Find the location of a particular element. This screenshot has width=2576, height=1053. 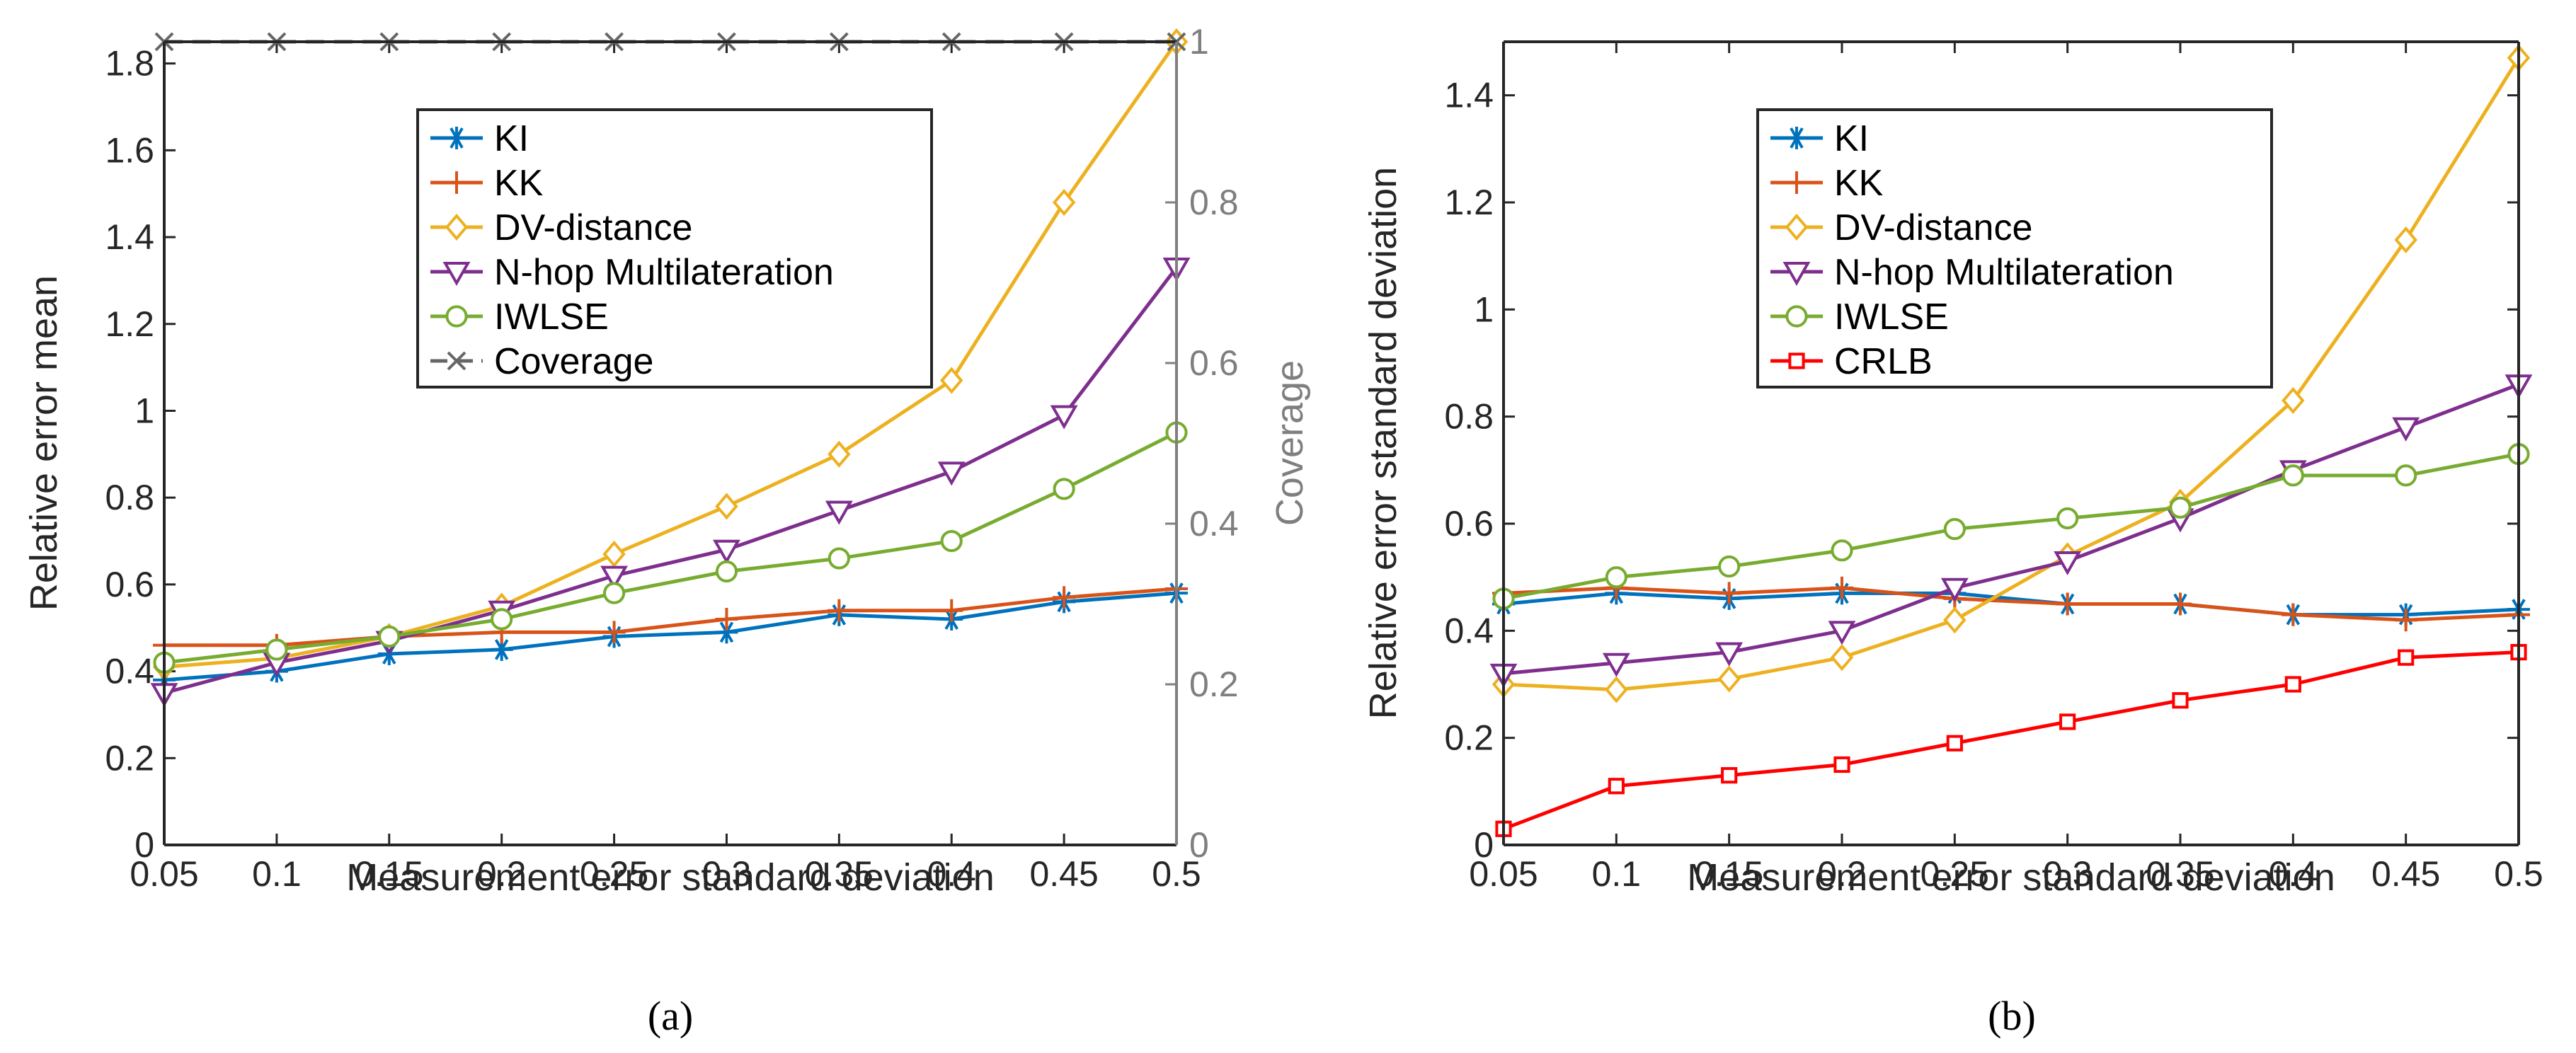

x-tick-label: 0.25 is located at coordinates (1954, 874).